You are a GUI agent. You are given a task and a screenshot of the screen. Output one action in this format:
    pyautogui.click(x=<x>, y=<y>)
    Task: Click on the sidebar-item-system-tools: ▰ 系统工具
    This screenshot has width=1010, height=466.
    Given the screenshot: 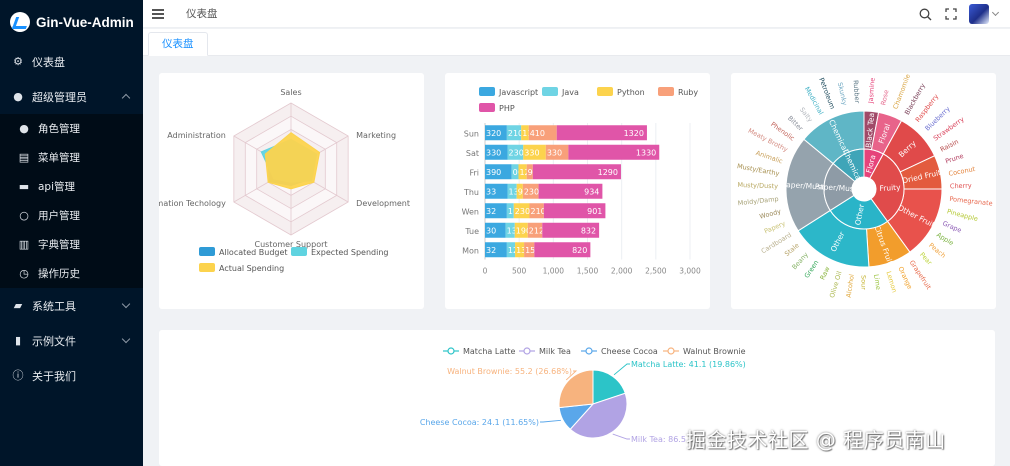 What is the action you would take?
    pyautogui.click(x=71, y=305)
    